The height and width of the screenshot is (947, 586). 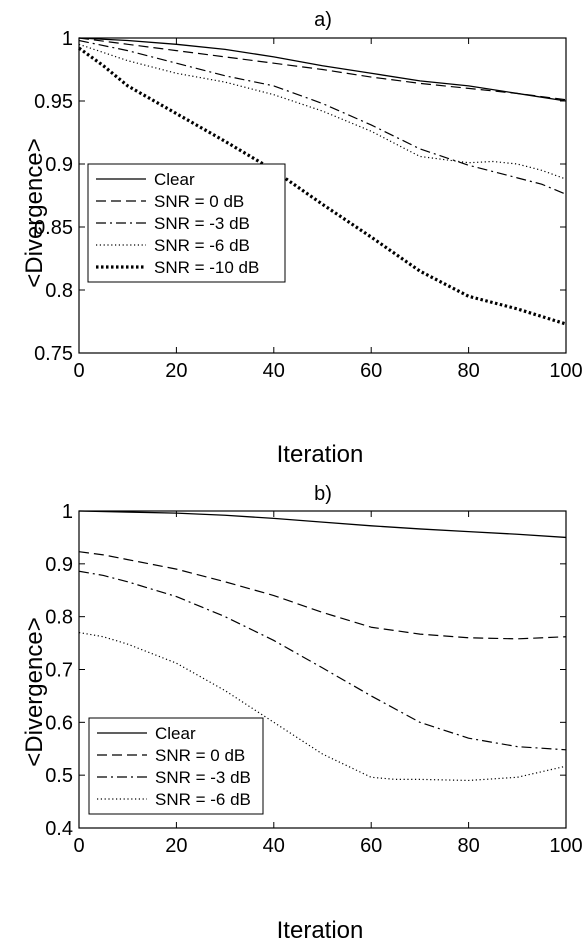 I want to click on y-tick-label: 0.5, so click(x=59, y=776).